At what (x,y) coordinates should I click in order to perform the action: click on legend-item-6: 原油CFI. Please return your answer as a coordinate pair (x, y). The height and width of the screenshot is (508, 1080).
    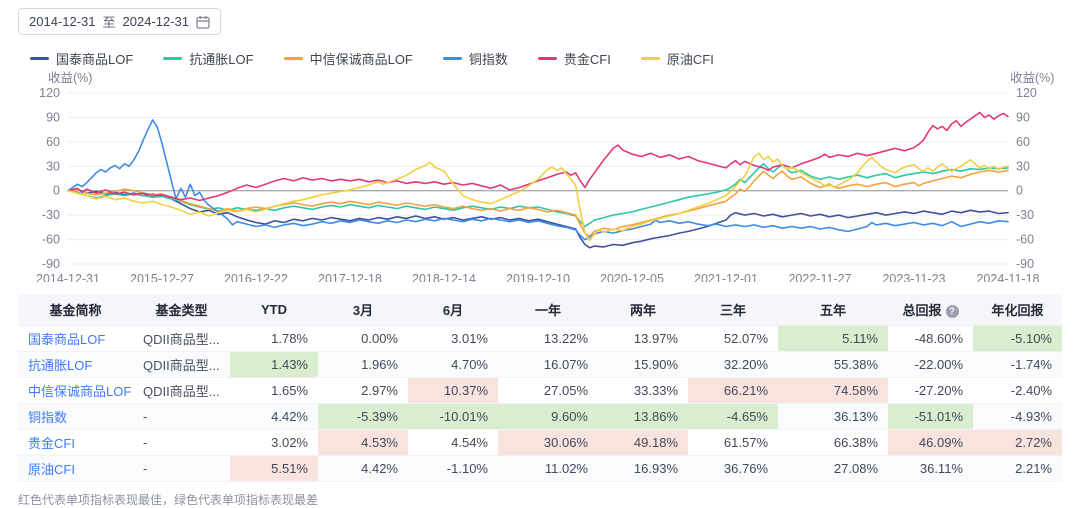
    Looking at the image, I should click on (677, 58).